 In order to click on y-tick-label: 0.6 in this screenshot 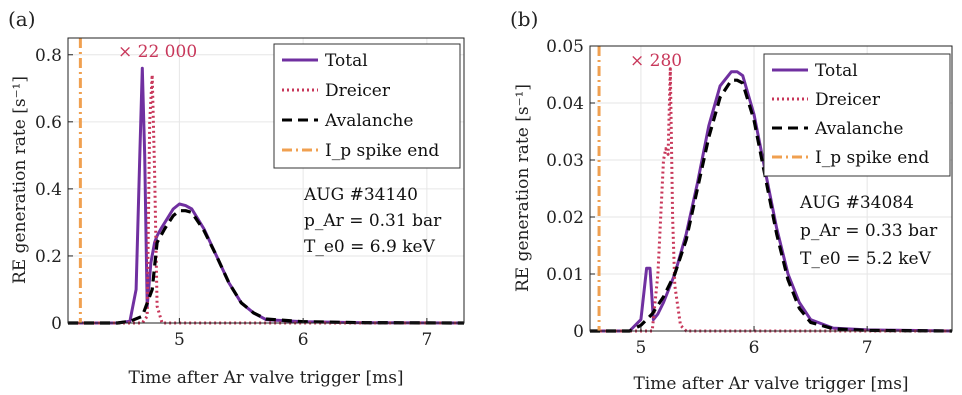, I will do `click(48, 123)`.